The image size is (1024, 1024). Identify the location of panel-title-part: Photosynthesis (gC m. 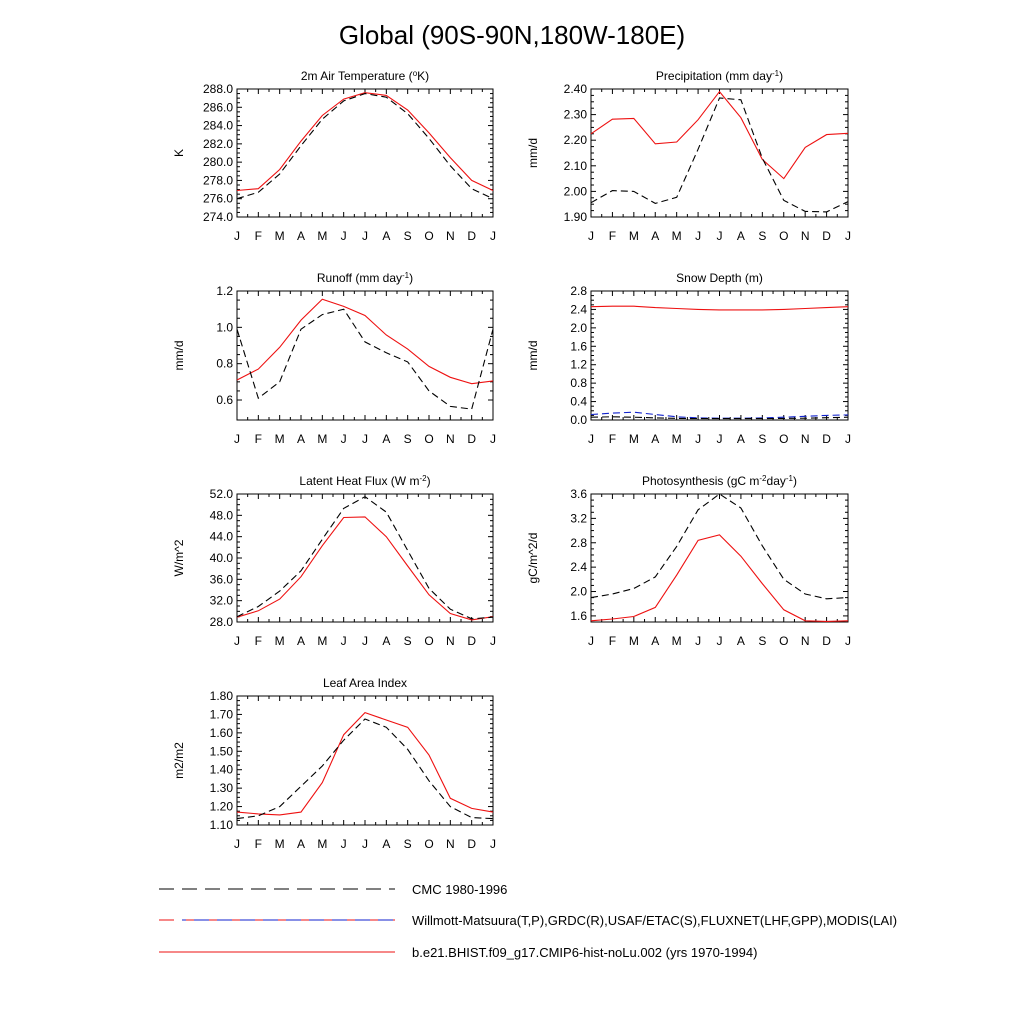
(700, 481).